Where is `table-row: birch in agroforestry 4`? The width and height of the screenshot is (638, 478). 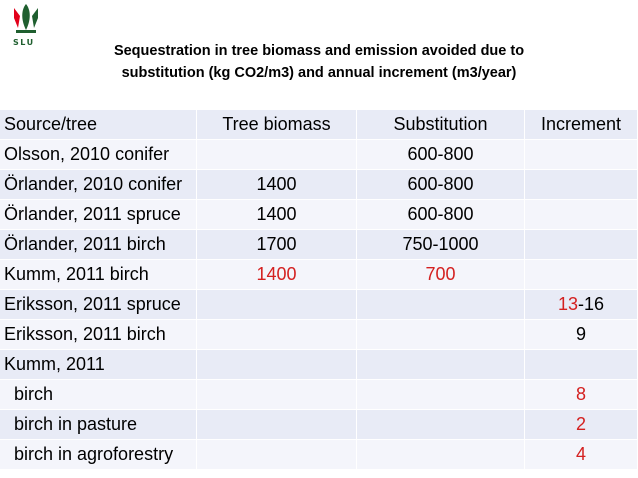
table-row: birch in agroforestry 4 is located at coordinates (319, 455).